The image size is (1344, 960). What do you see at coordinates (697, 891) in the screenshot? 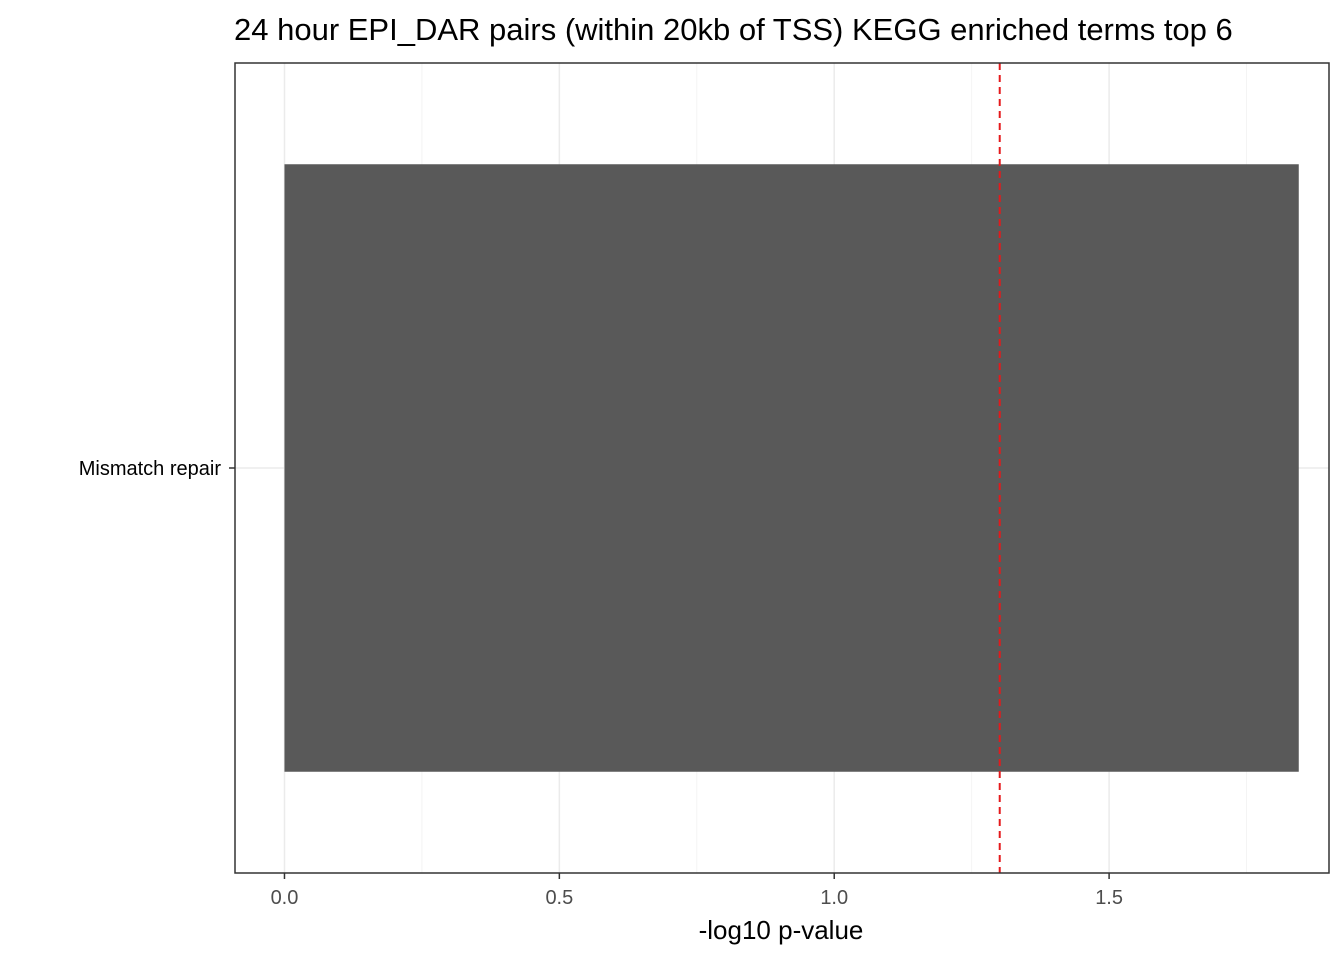
I see `x-axis: 0.0 0.5 1.0 1.5` at bounding box center [697, 891].